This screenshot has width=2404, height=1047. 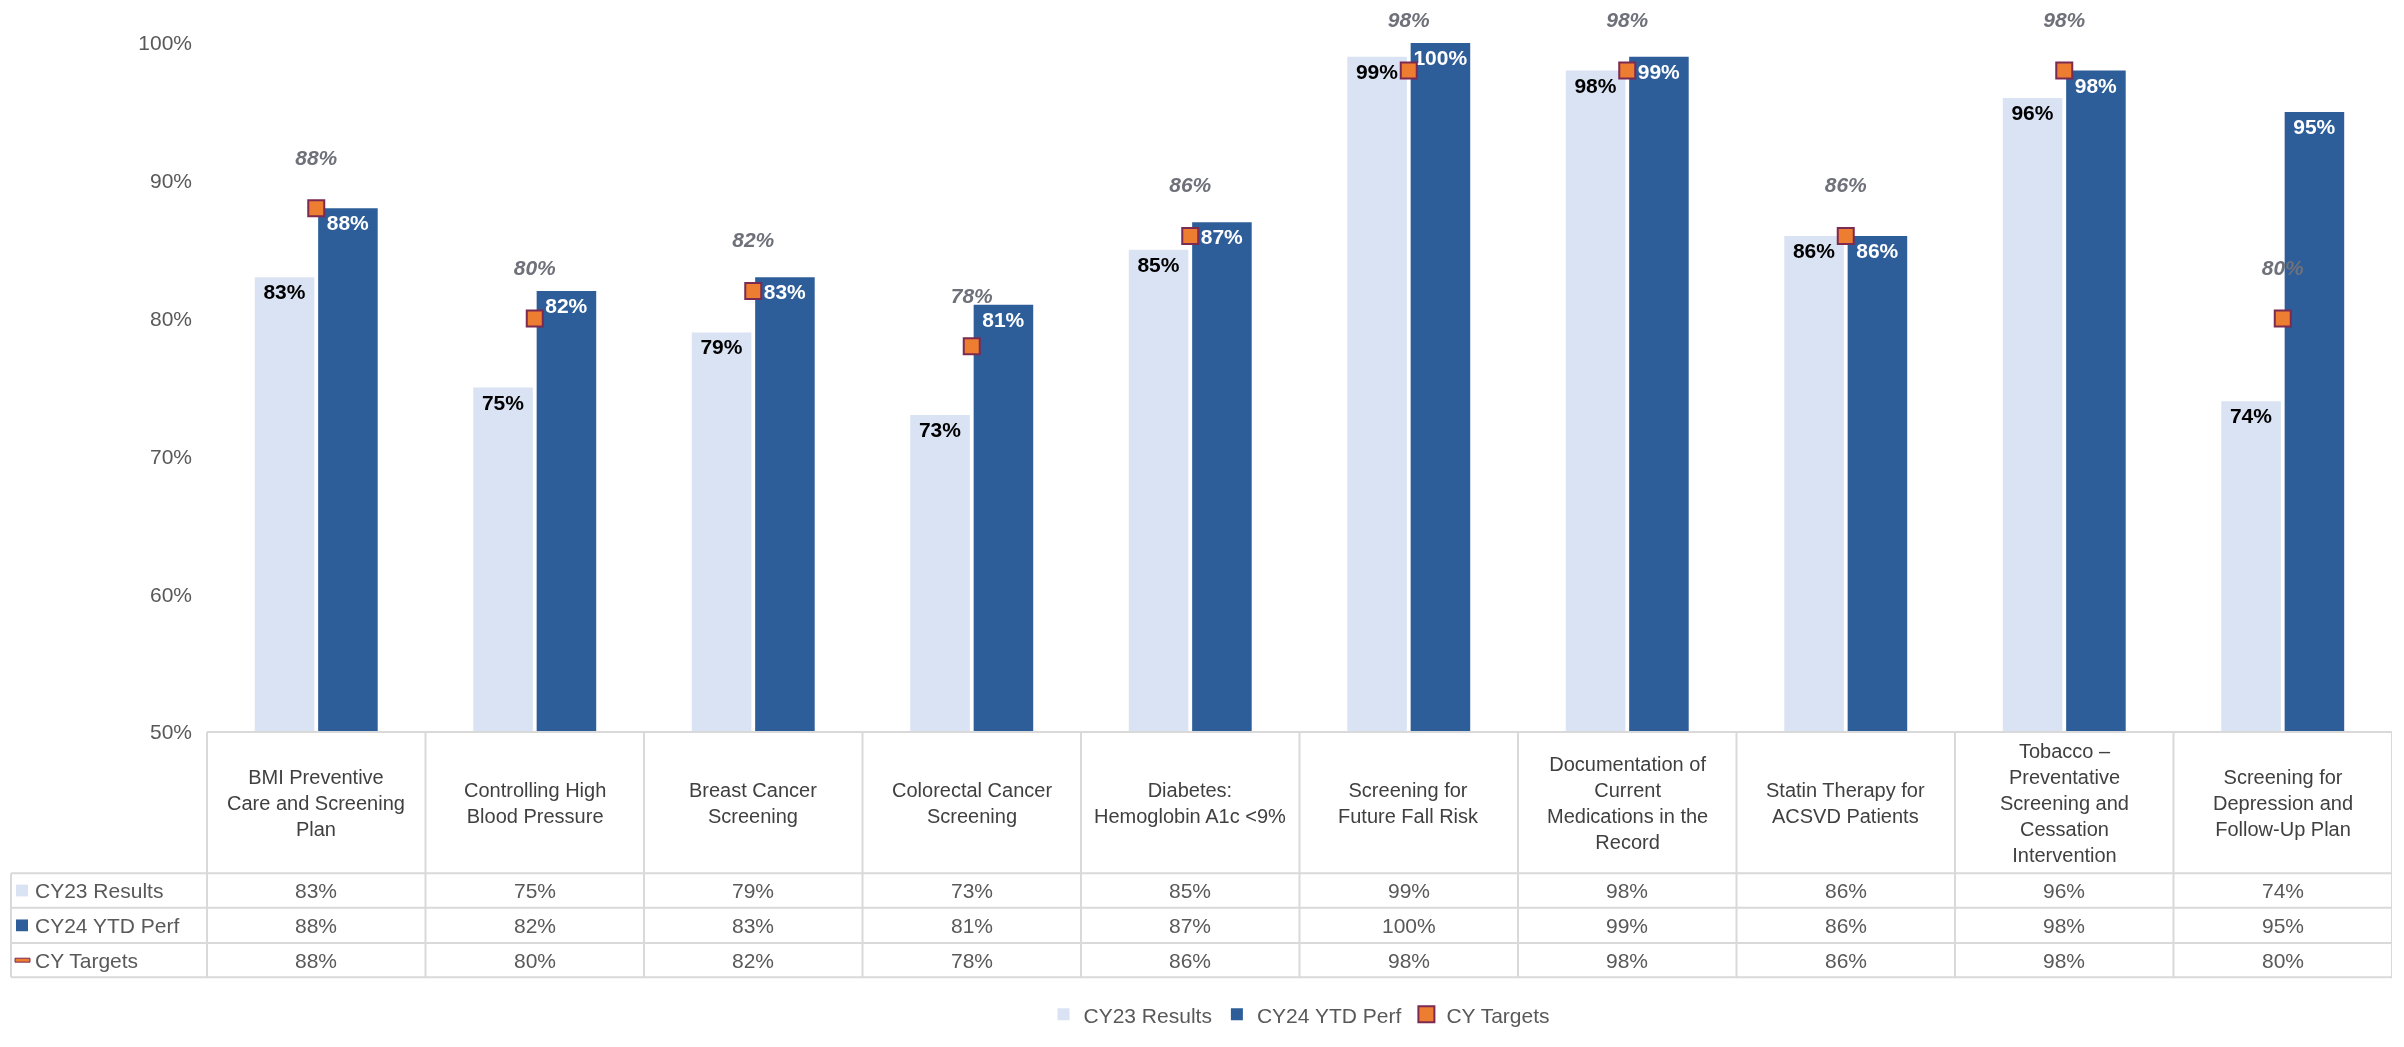 I want to click on text: 75%, so click(x=502, y=402).